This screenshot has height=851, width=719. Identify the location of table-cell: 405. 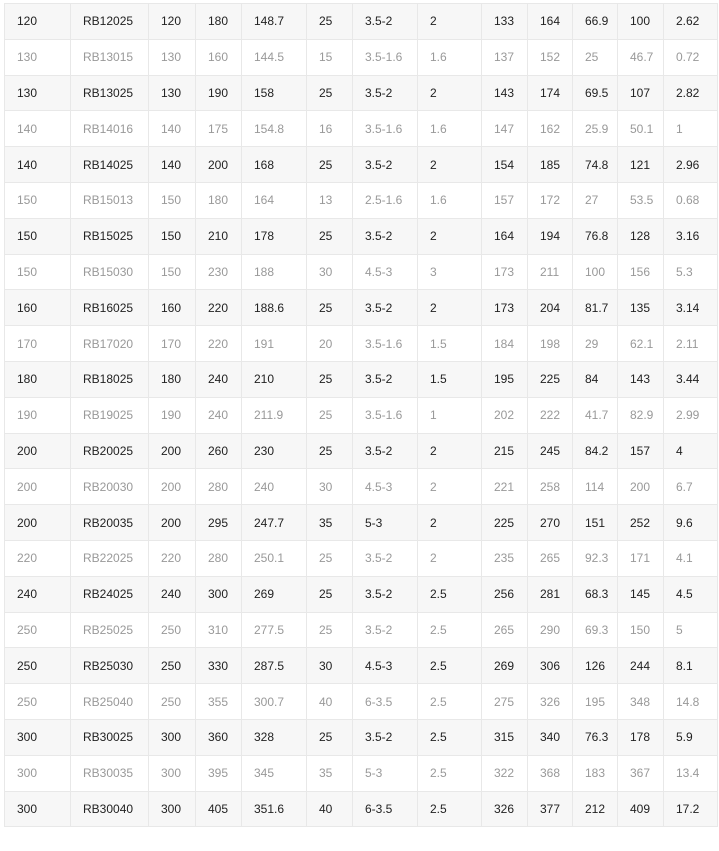
(218, 809).